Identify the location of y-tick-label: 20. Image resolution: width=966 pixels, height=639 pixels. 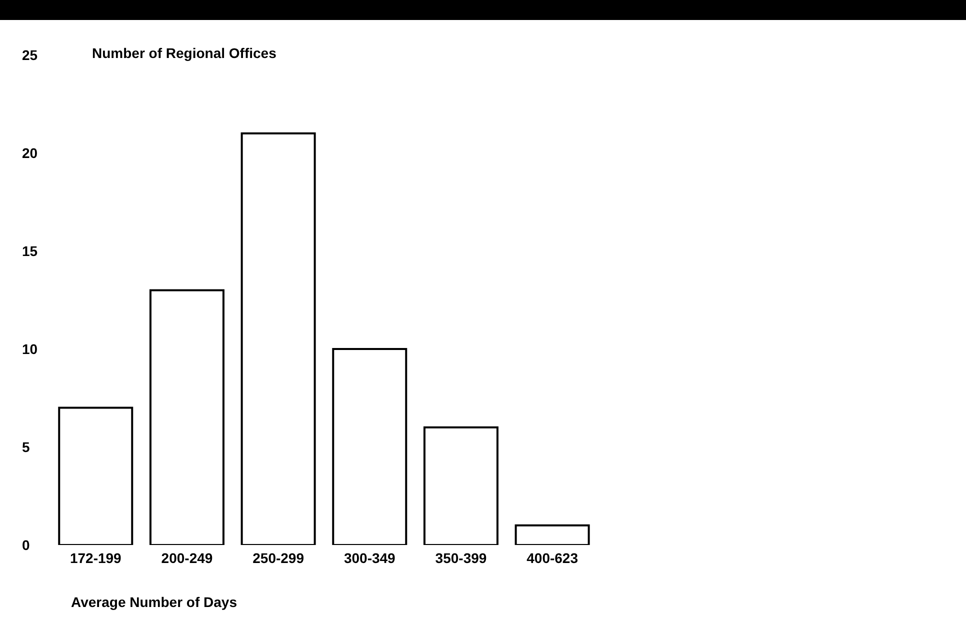
(30, 152).